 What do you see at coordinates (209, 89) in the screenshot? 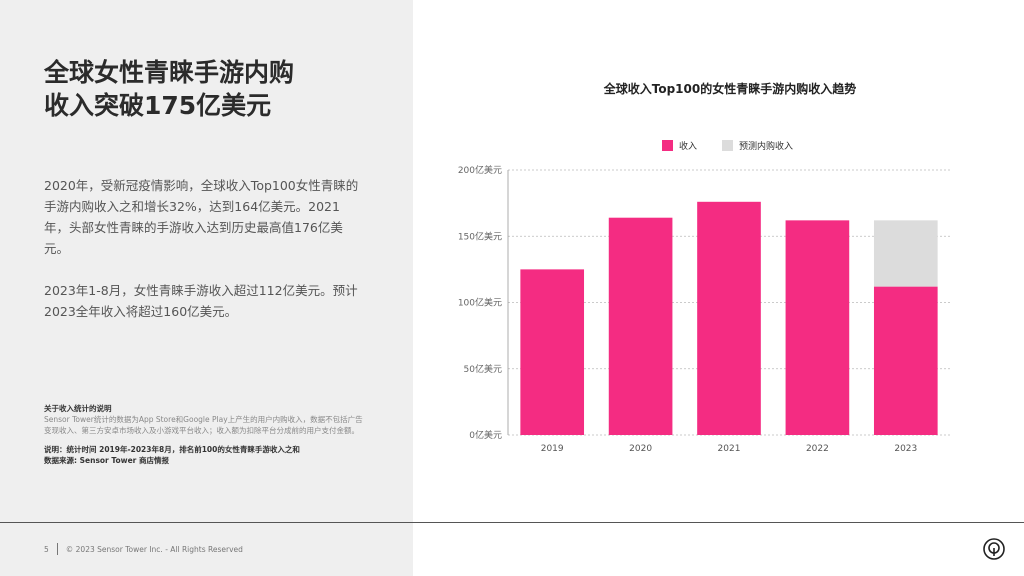
I see `headline: 全球女性青睐手游内购 收入突破175亿美元` at bounding box center [209, 89].